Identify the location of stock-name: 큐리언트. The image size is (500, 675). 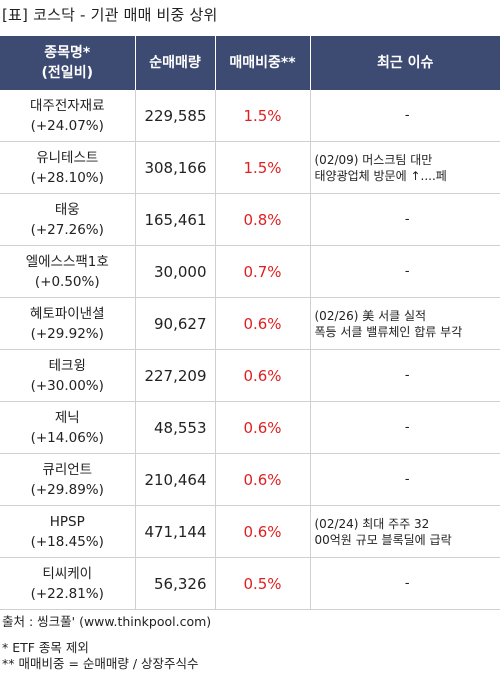
(67, 469).